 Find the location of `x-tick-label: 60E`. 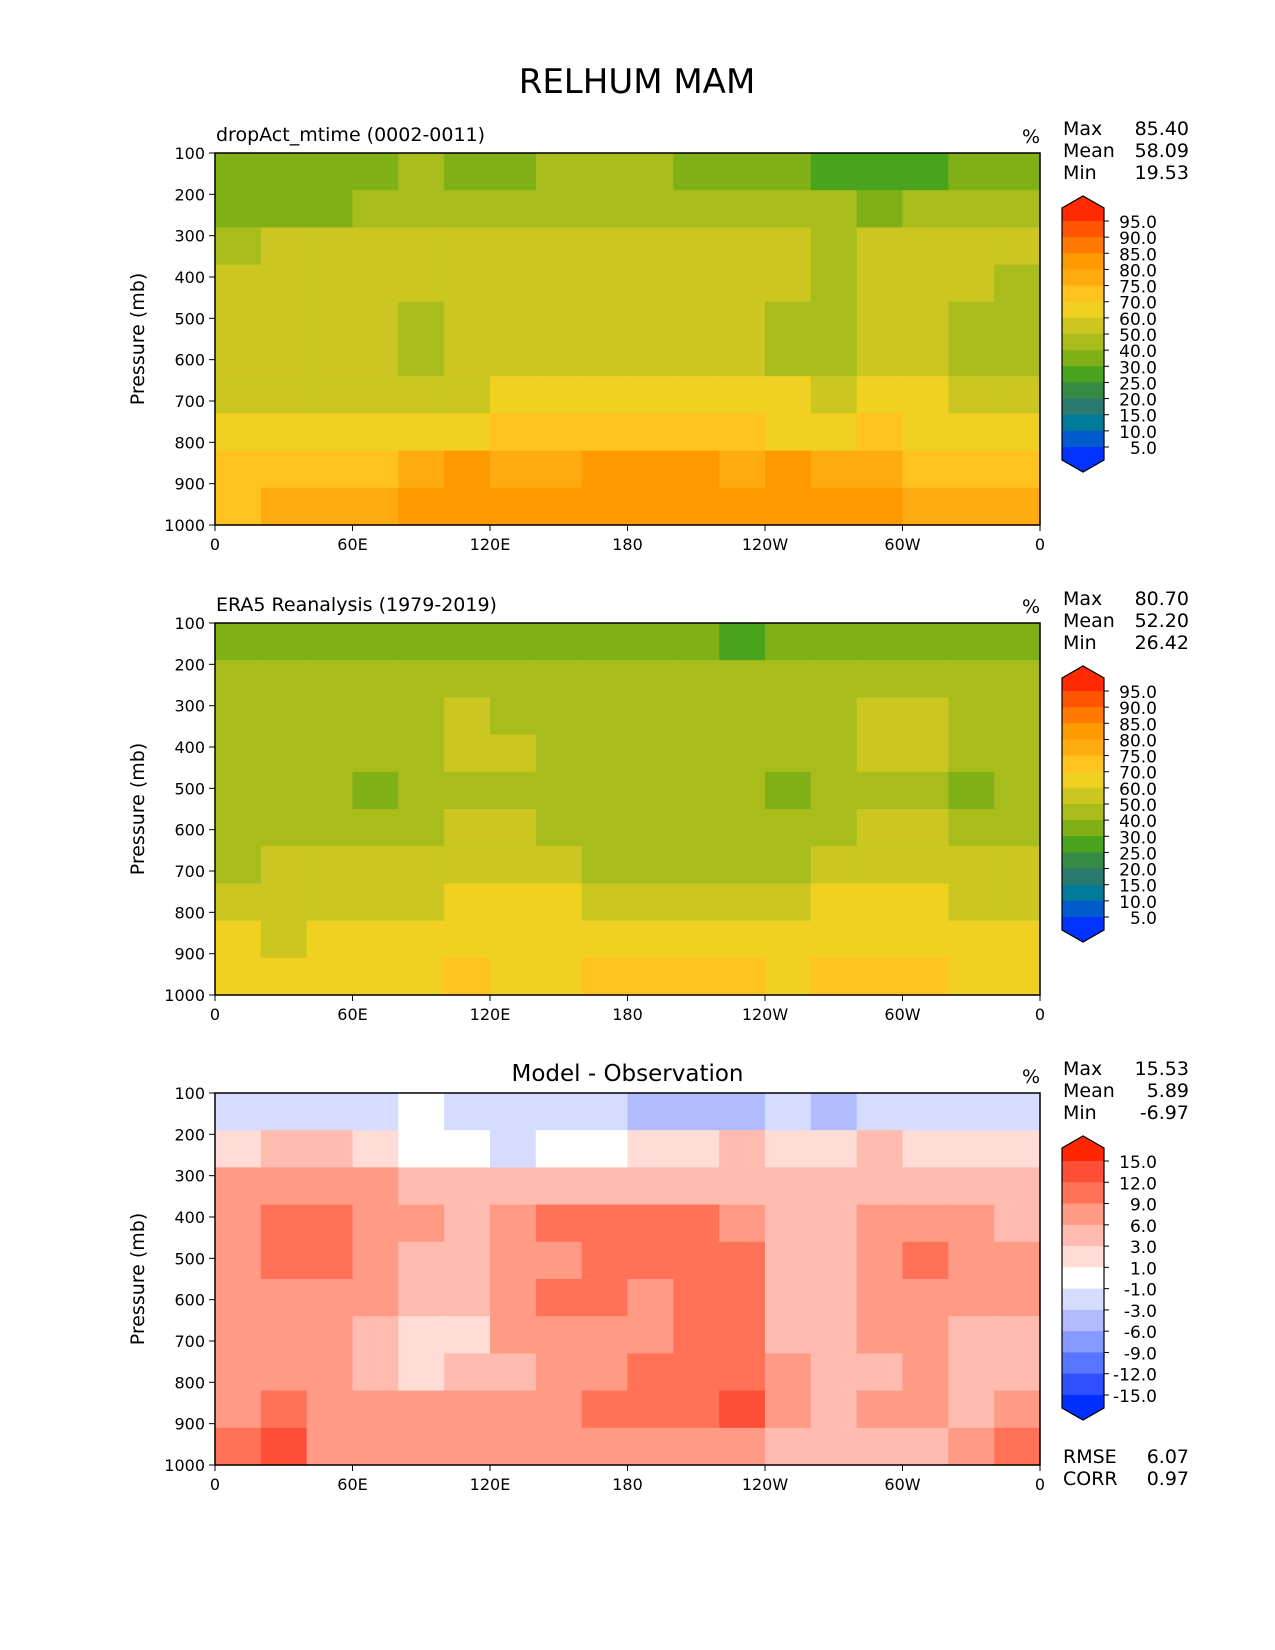

x-tick-label: 60E is located at coordinates (352, 1014).